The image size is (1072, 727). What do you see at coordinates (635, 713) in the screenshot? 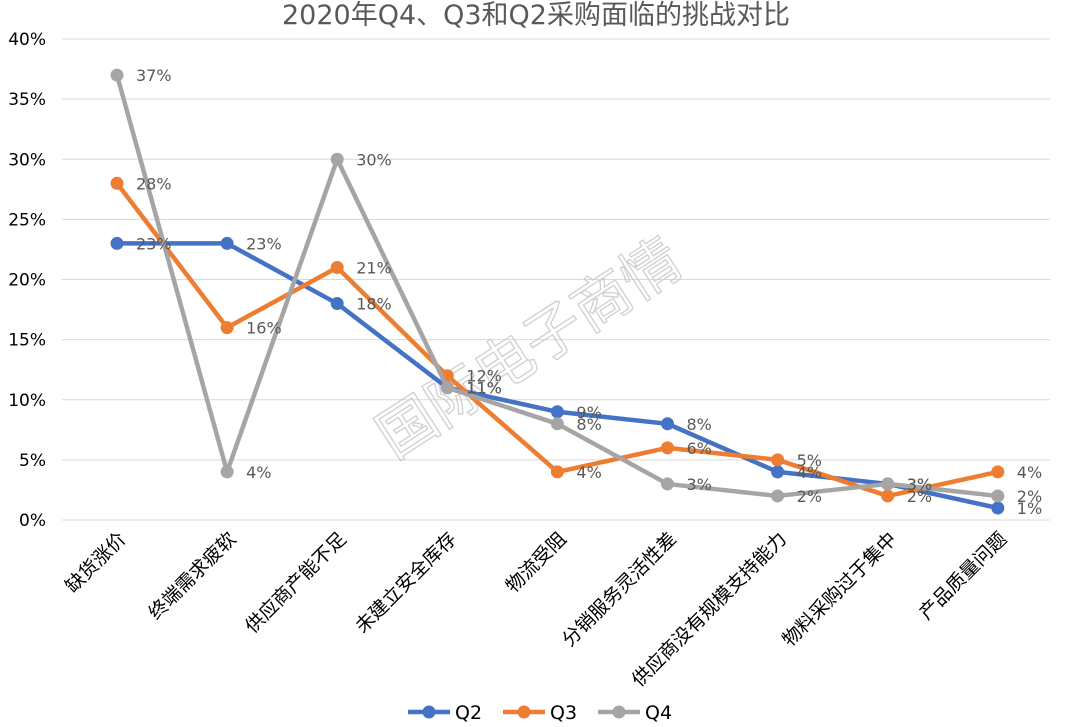
I see `legend-item-q4: Q4` at bounding box center [635, 713].